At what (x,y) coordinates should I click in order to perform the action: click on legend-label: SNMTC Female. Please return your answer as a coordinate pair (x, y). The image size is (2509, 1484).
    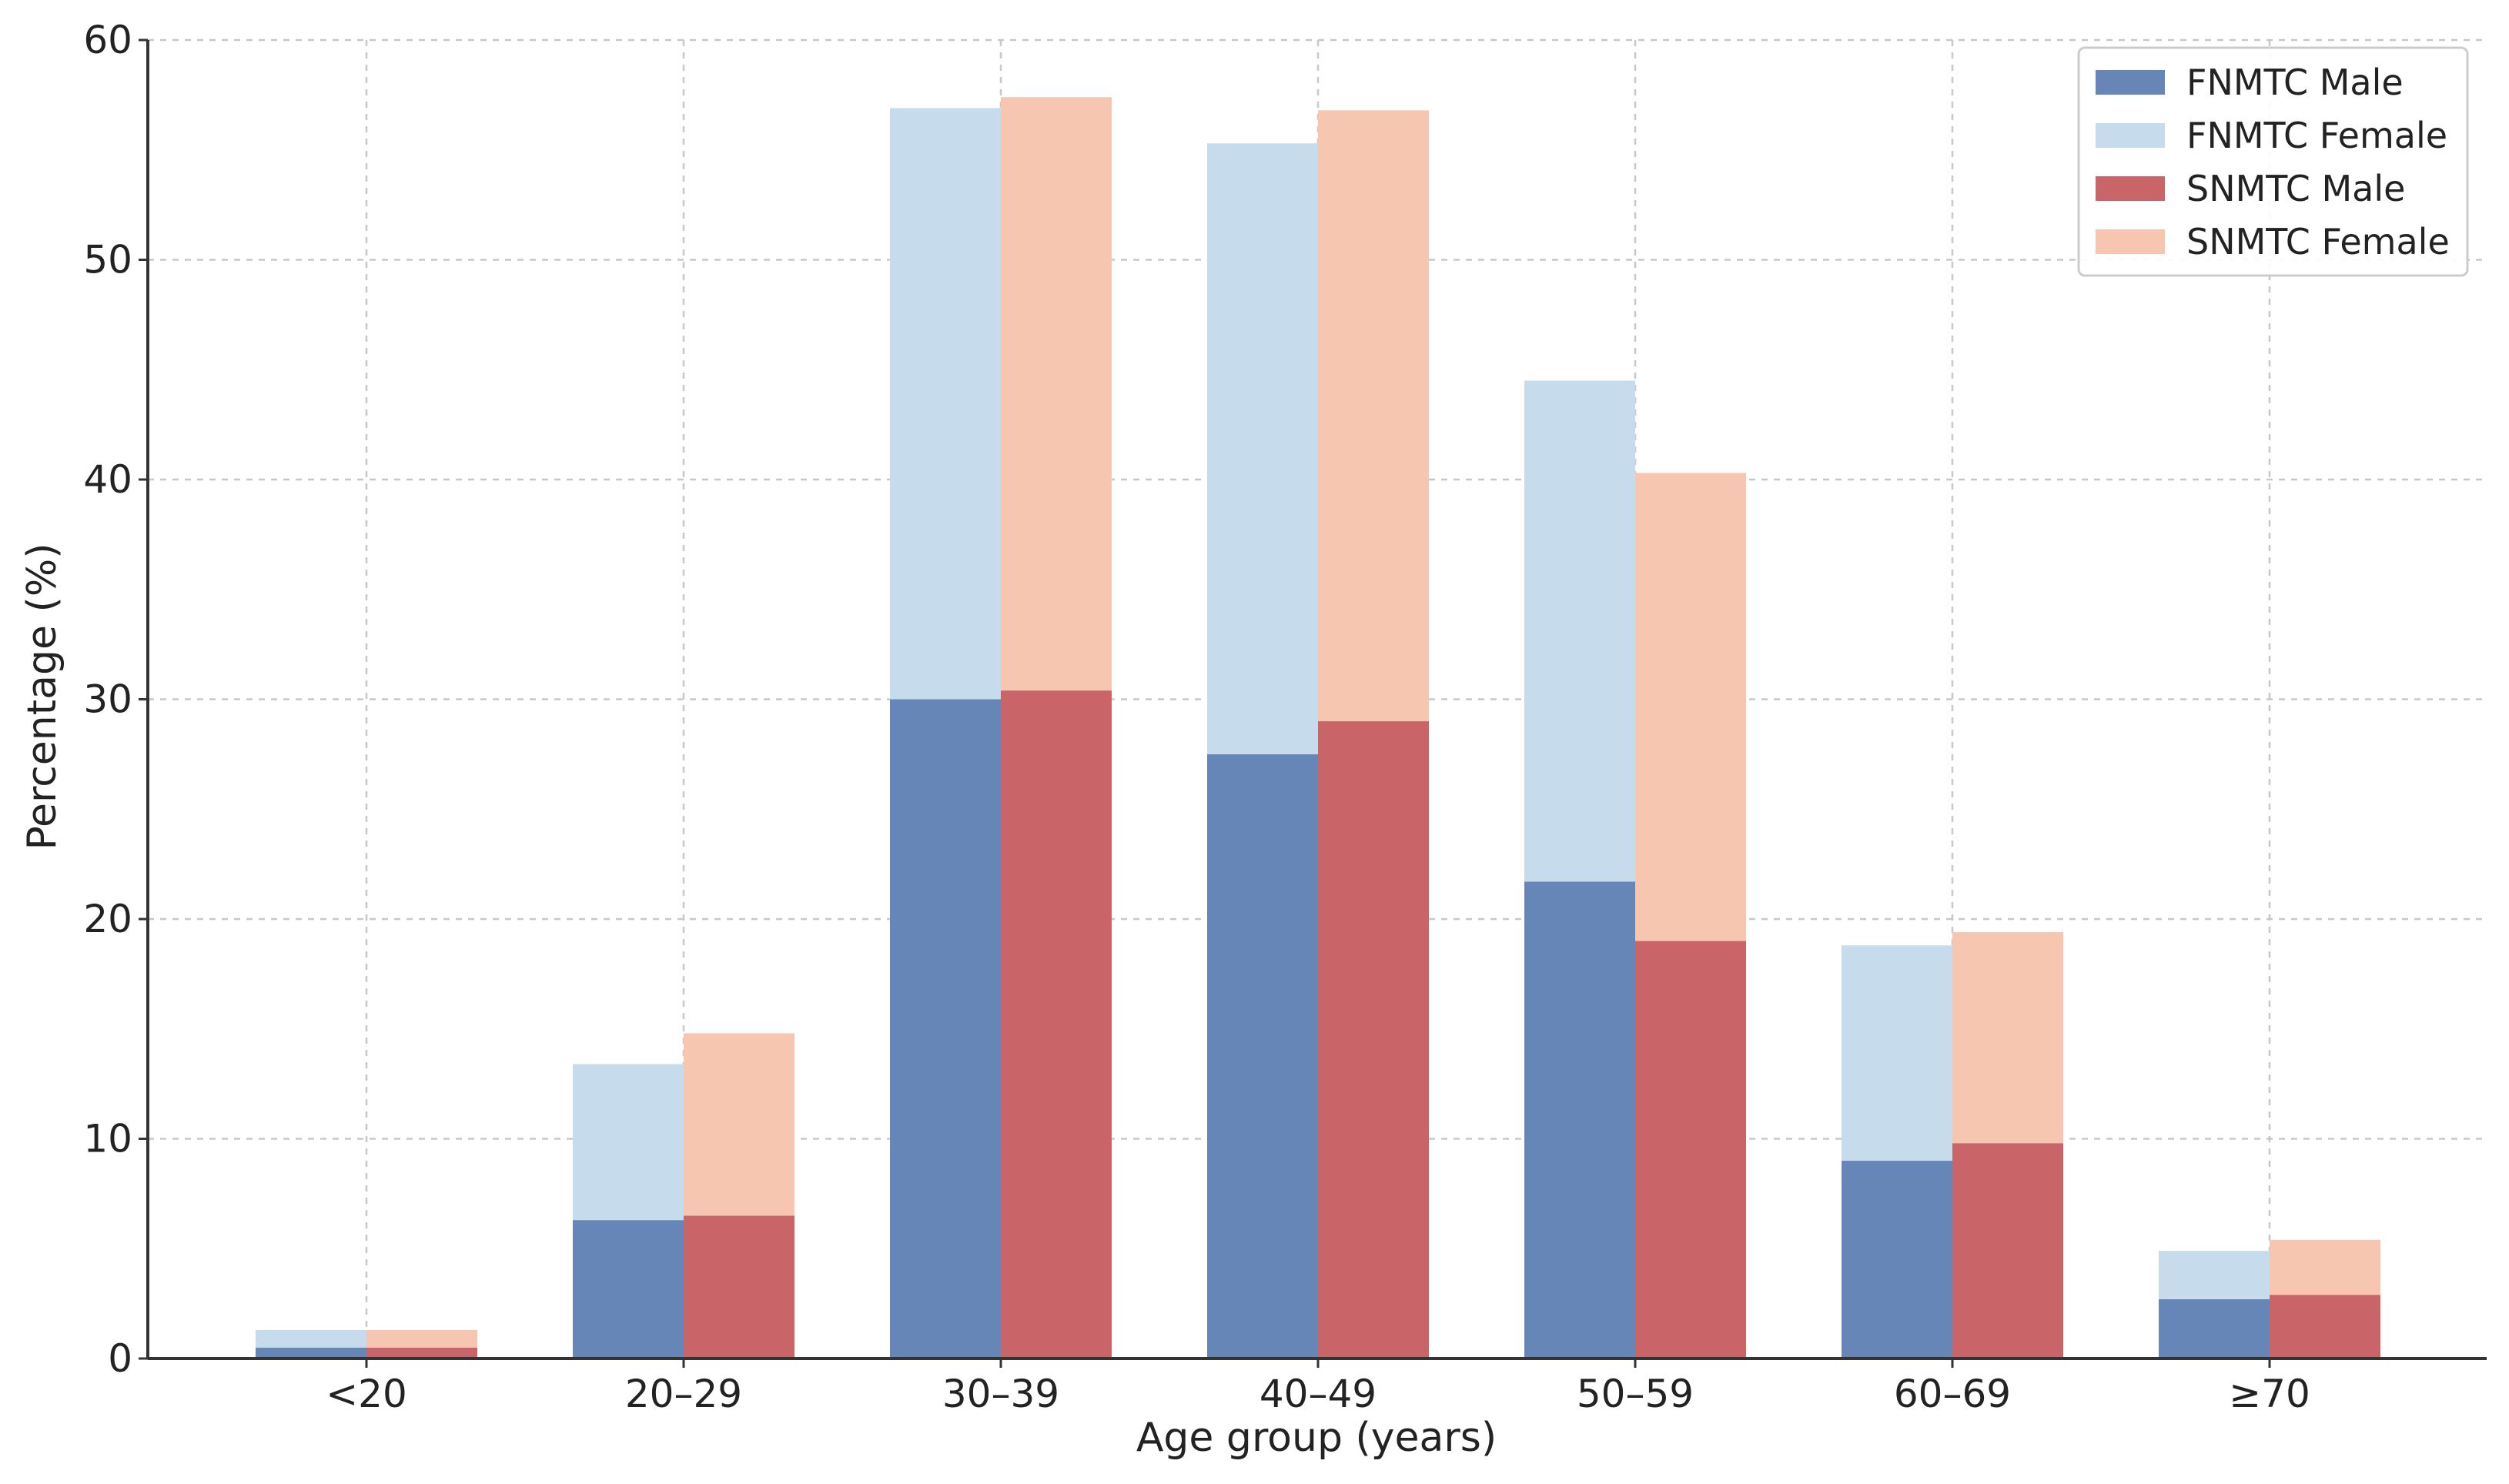
    Looking at the image, I should click on (2318, 241).